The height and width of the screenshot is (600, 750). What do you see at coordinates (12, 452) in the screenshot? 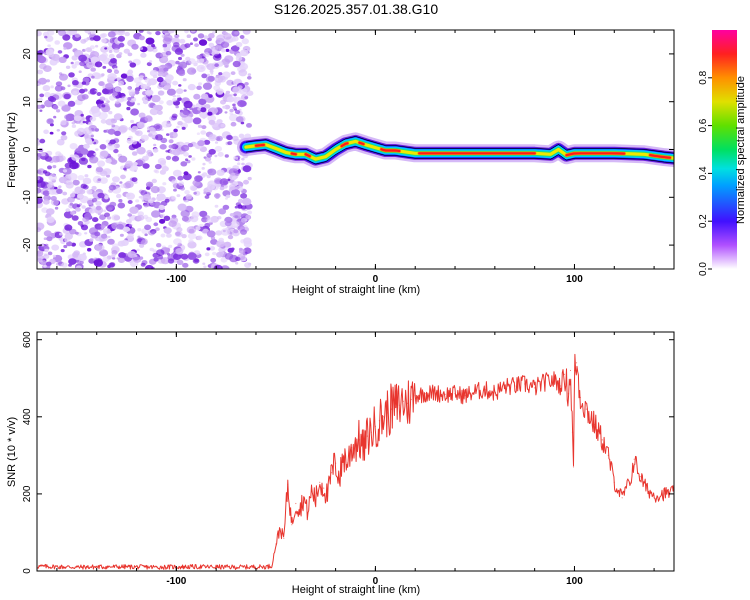
I see `snr-ylabel: SNR (10 * v/v)` at bounding box center [12, 452].